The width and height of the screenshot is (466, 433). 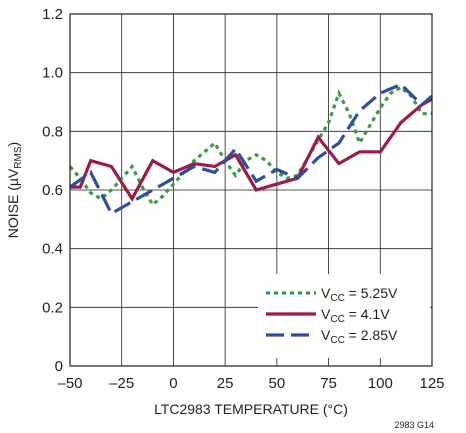 I want to click on y-tick-label: 0, so click(x=59, y=366).